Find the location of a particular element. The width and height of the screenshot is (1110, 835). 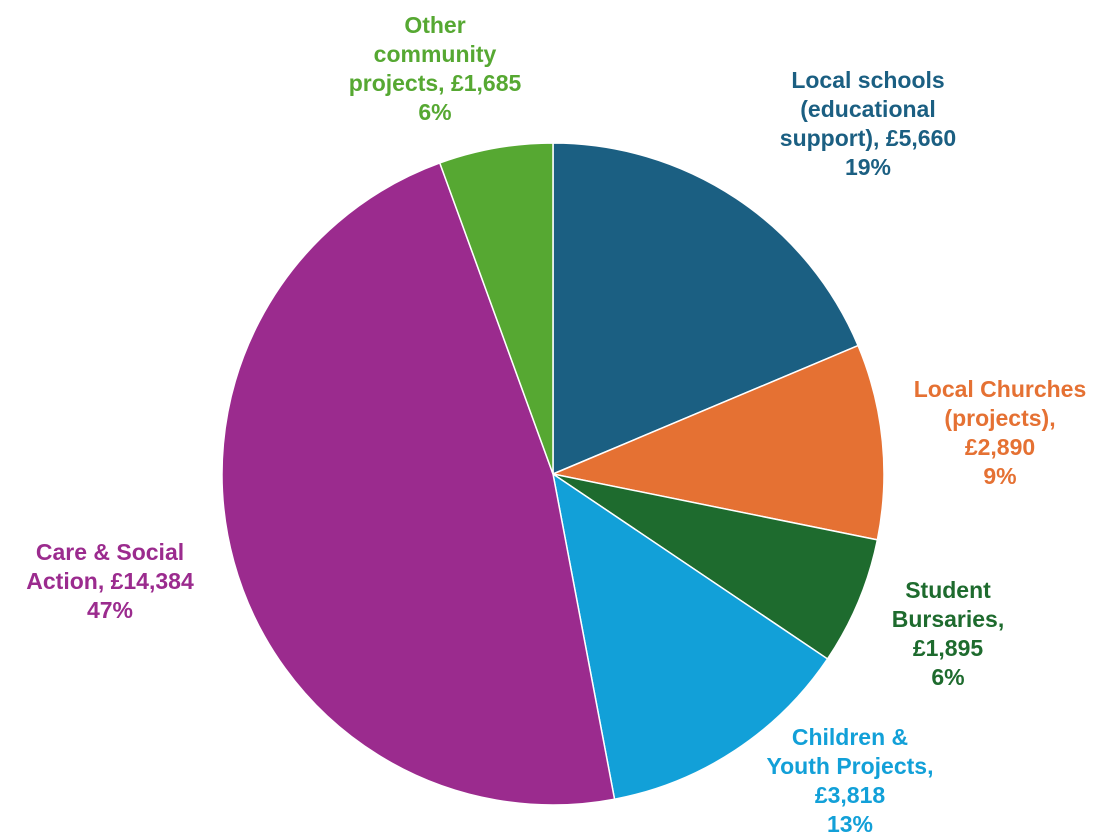

slice-label-line: Children & is located at coordinates (850, 737).